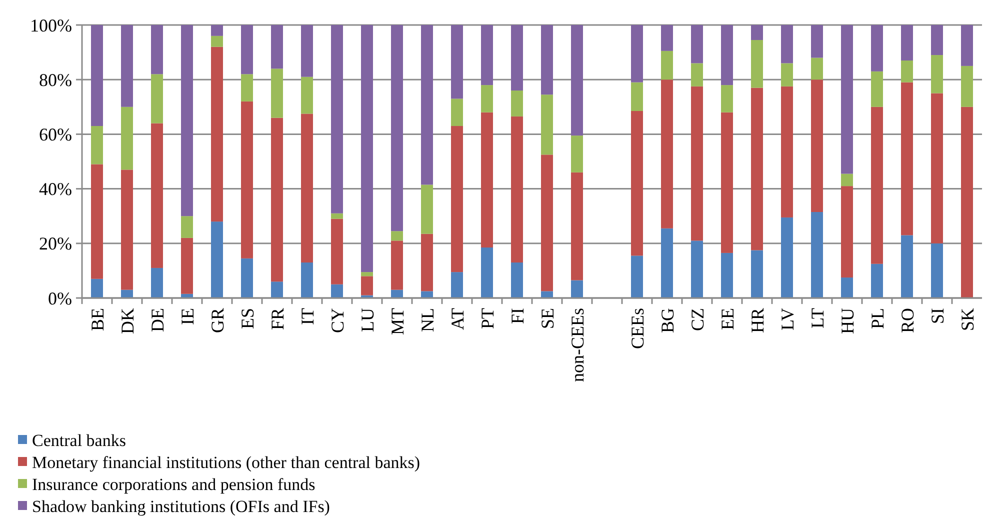  Describe the element at coordinates (174, 484) in the screenshot. I see `legend-label: Insurance corporations and pension funds` at that location.